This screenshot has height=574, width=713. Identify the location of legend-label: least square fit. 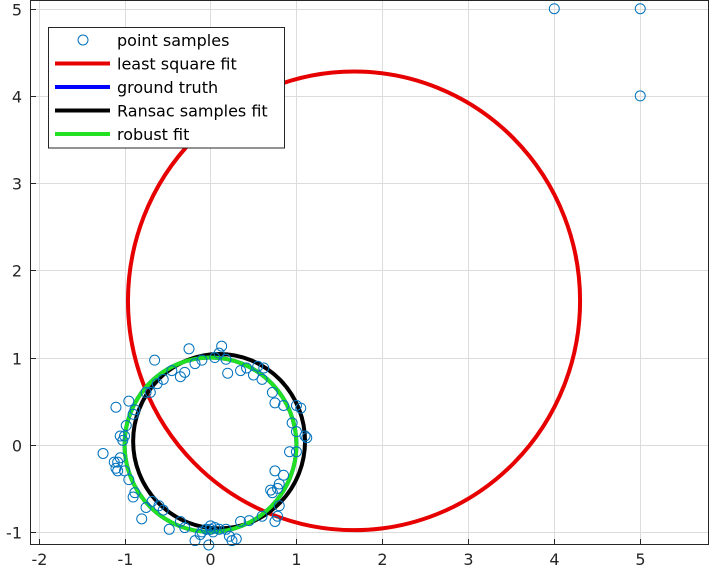
(177, 64).